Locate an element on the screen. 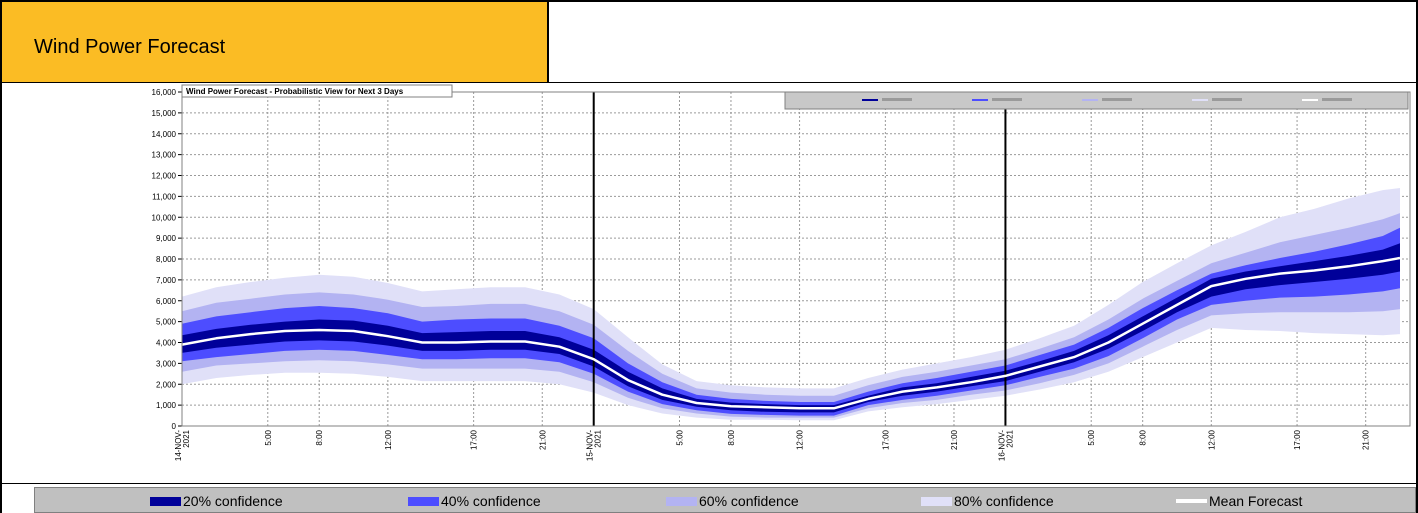 The height and width of the screenshot is (513, 1418). legend-label-40: 40% confidence is located at coordinates (491, 501).